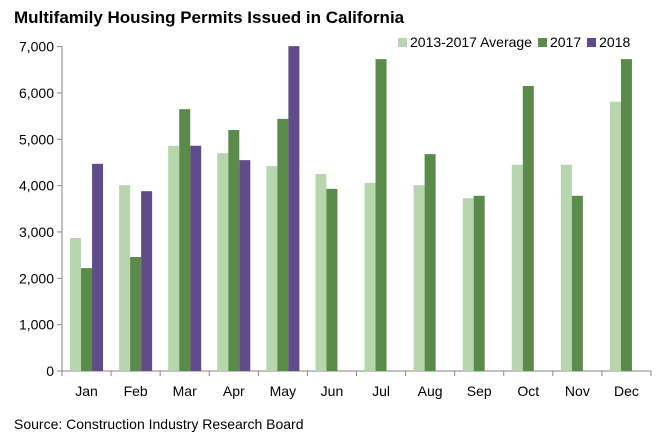 This screenshot has height=446, width=671. What do you see at coordinates (136, 313) in the screenshot?
I see `bar-2017-feb` at bounding box center [136, 313].